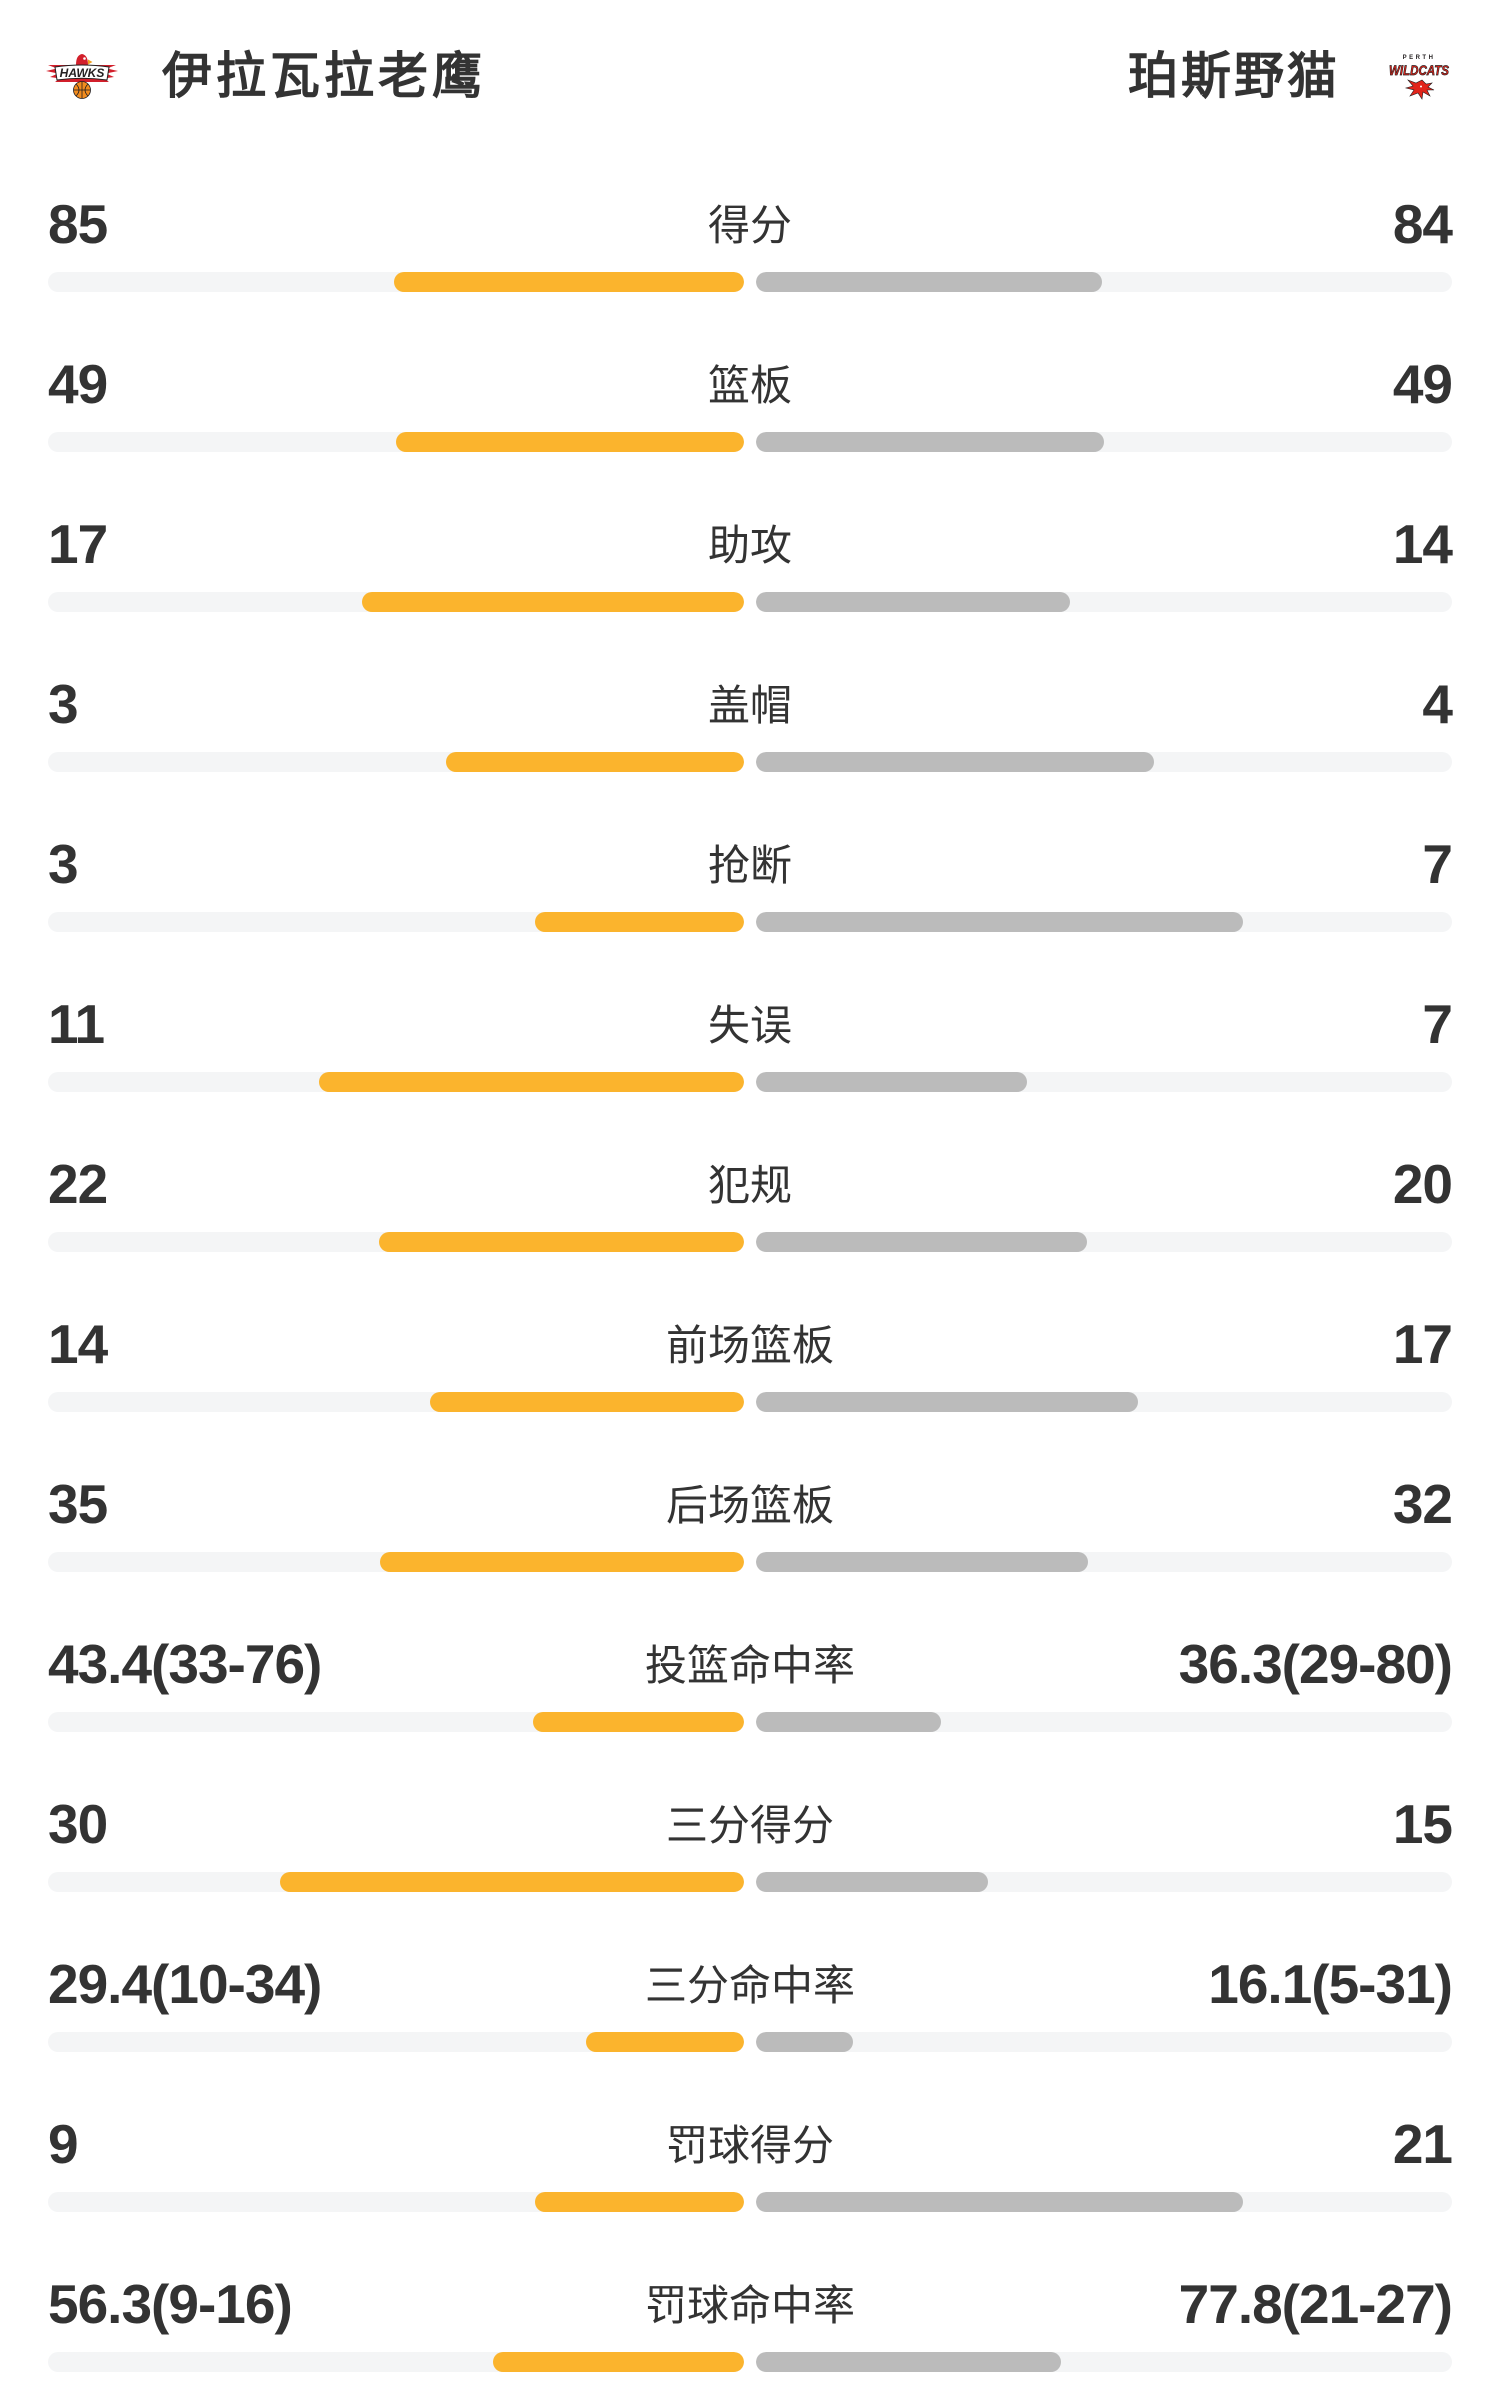 The height and width of the screenshot is (2400, 1500). What do you see at coordinates (1315, 1664) in the screenshot?
I see `away-value: 36.3(29-80)` at bounding box center [1315, 1664].